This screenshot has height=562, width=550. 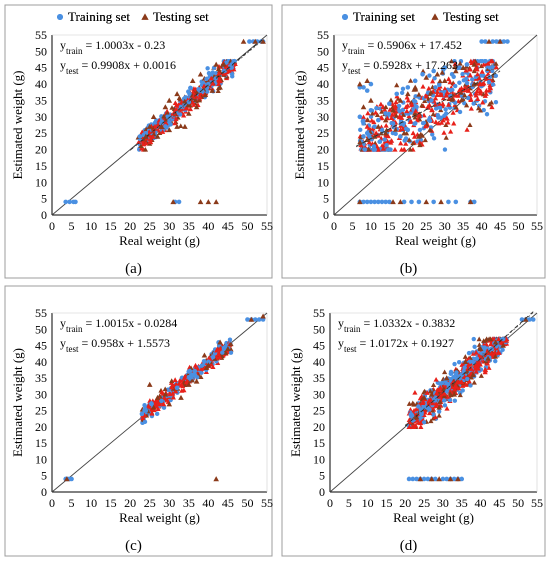 What do you see at coordinates (319, 378) in the screenshot?
I see `y-tick-label: 35` at bounding box center [319, 378].